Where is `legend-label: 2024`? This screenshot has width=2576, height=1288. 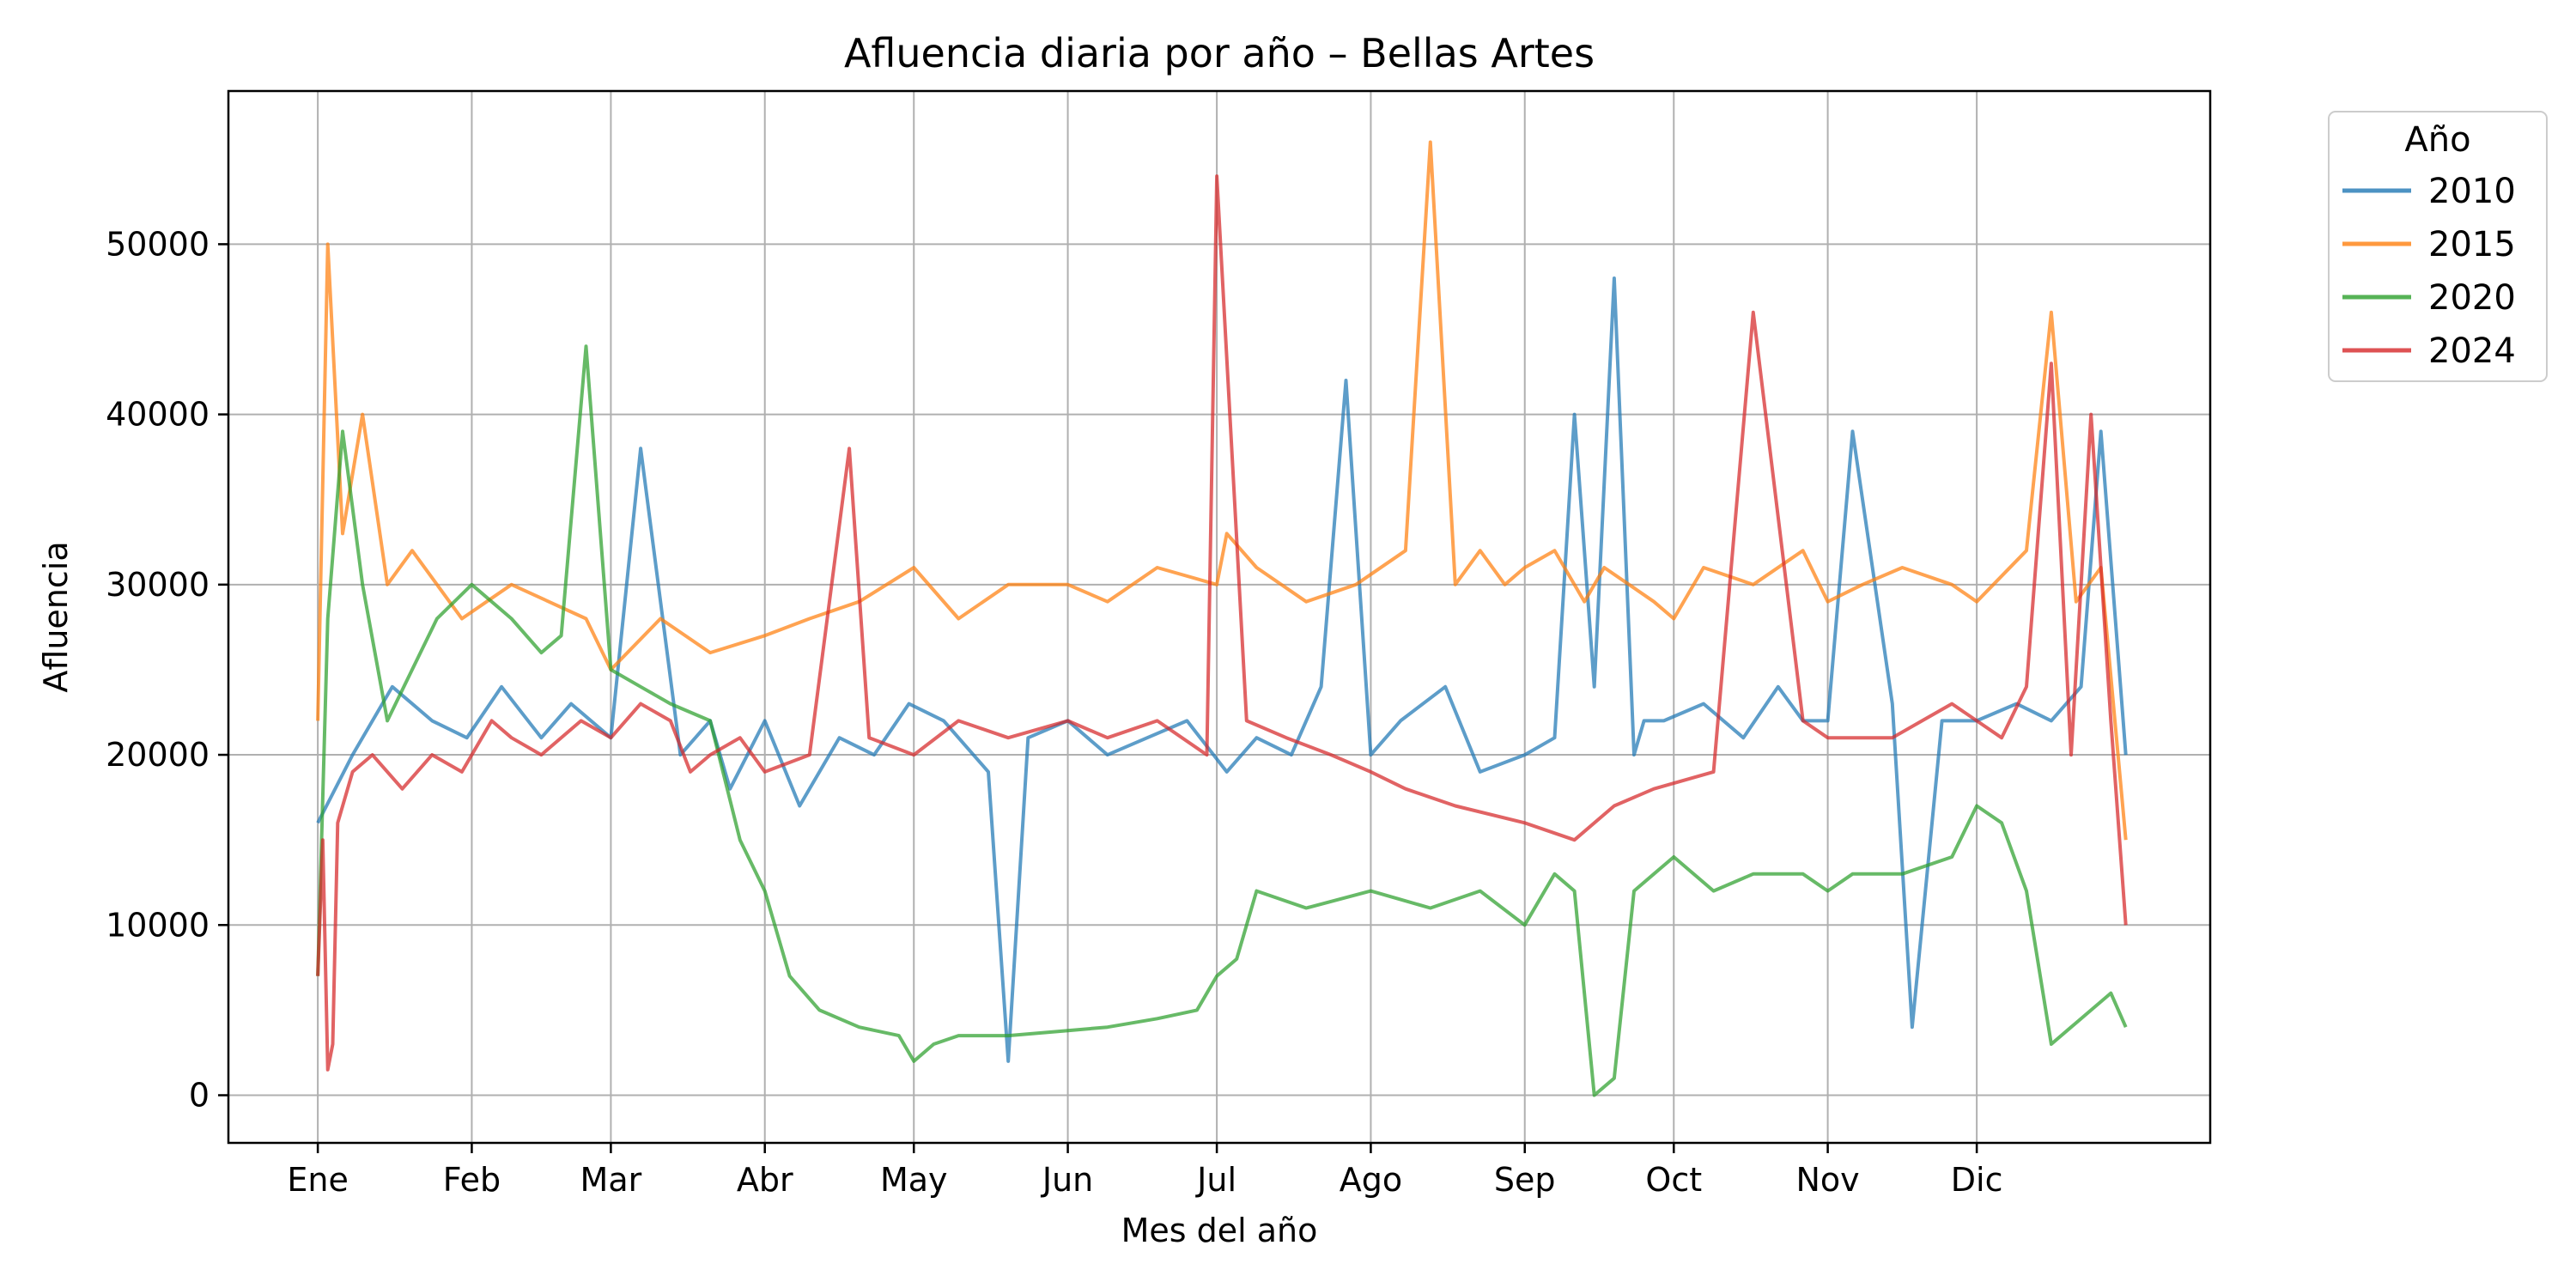
legend-label: 2024 is located at coordinates (2472, 351).